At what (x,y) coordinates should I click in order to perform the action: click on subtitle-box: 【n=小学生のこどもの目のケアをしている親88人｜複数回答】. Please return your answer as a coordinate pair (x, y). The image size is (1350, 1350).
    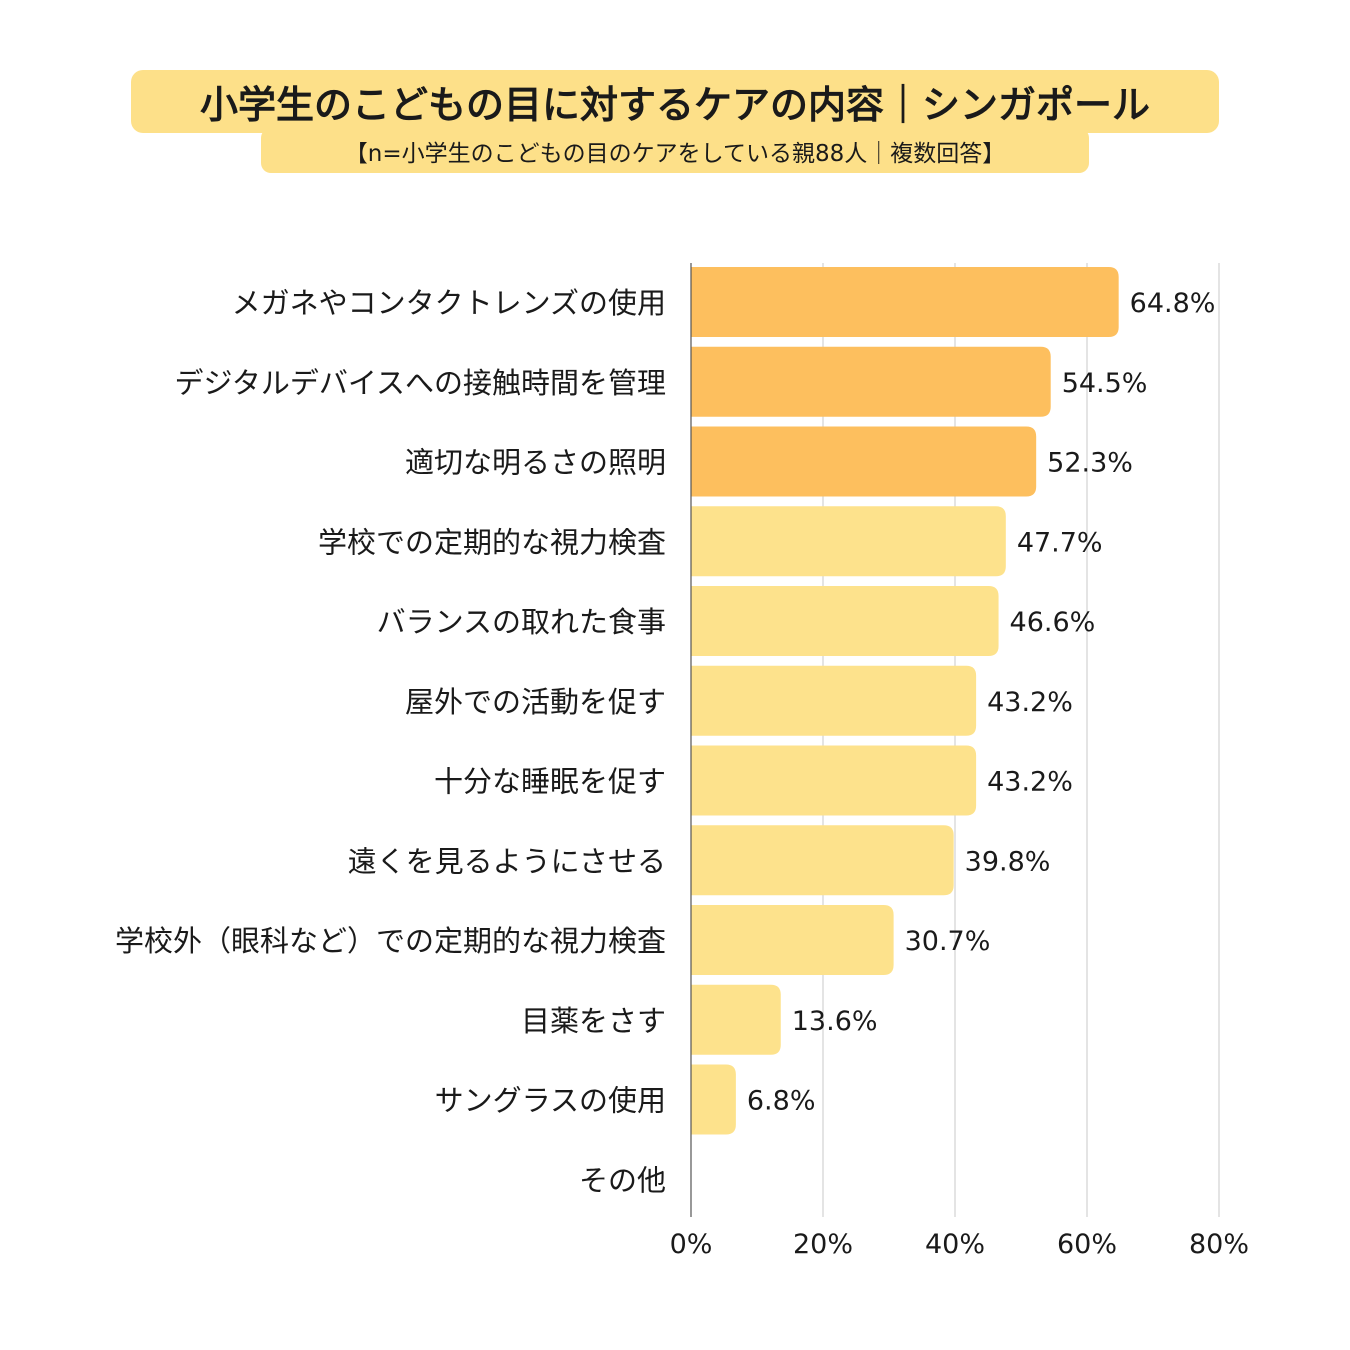
    Looking at the image, I should click on (675, 150).